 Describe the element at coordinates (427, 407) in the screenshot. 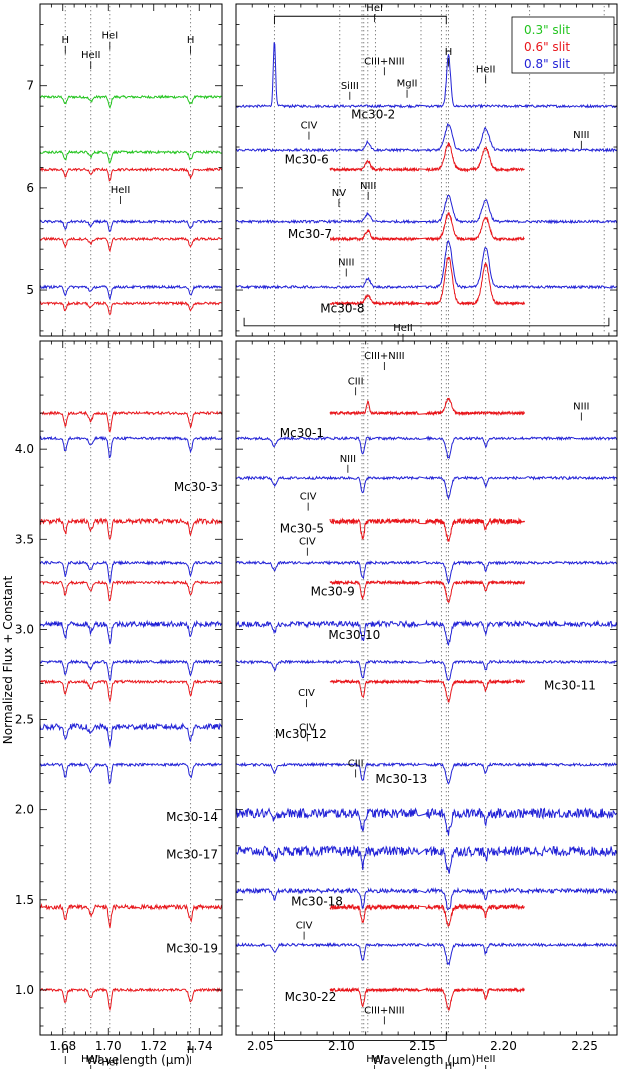

I see `spectrum-mc30-1-red-k` at that location.